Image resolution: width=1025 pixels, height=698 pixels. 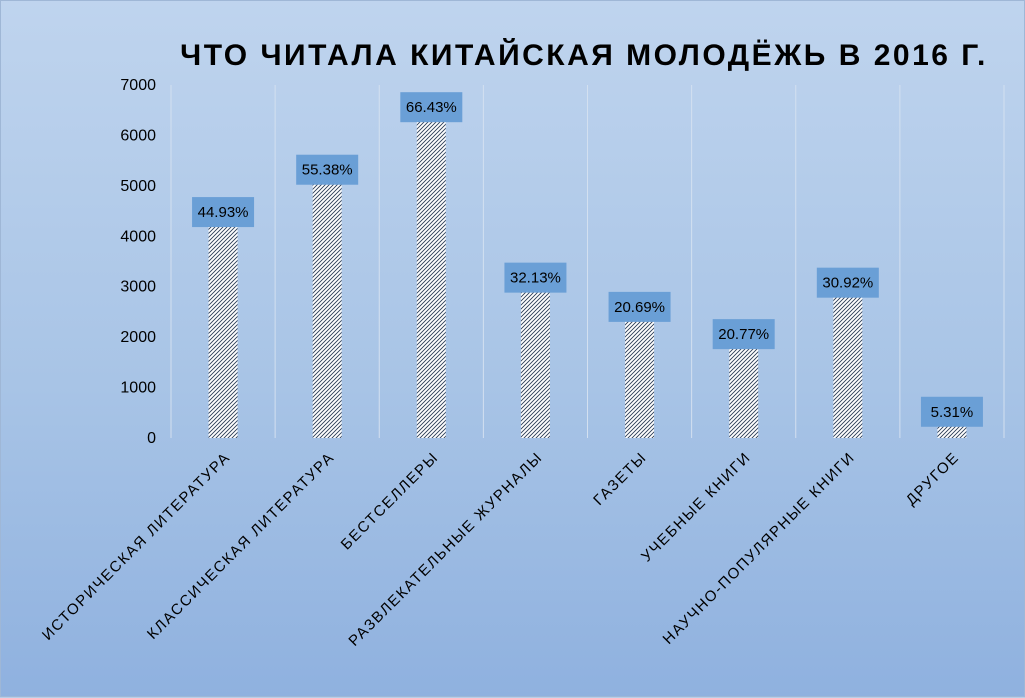 I want to click on data-label: 55.38%, so click(x=327, y=169).